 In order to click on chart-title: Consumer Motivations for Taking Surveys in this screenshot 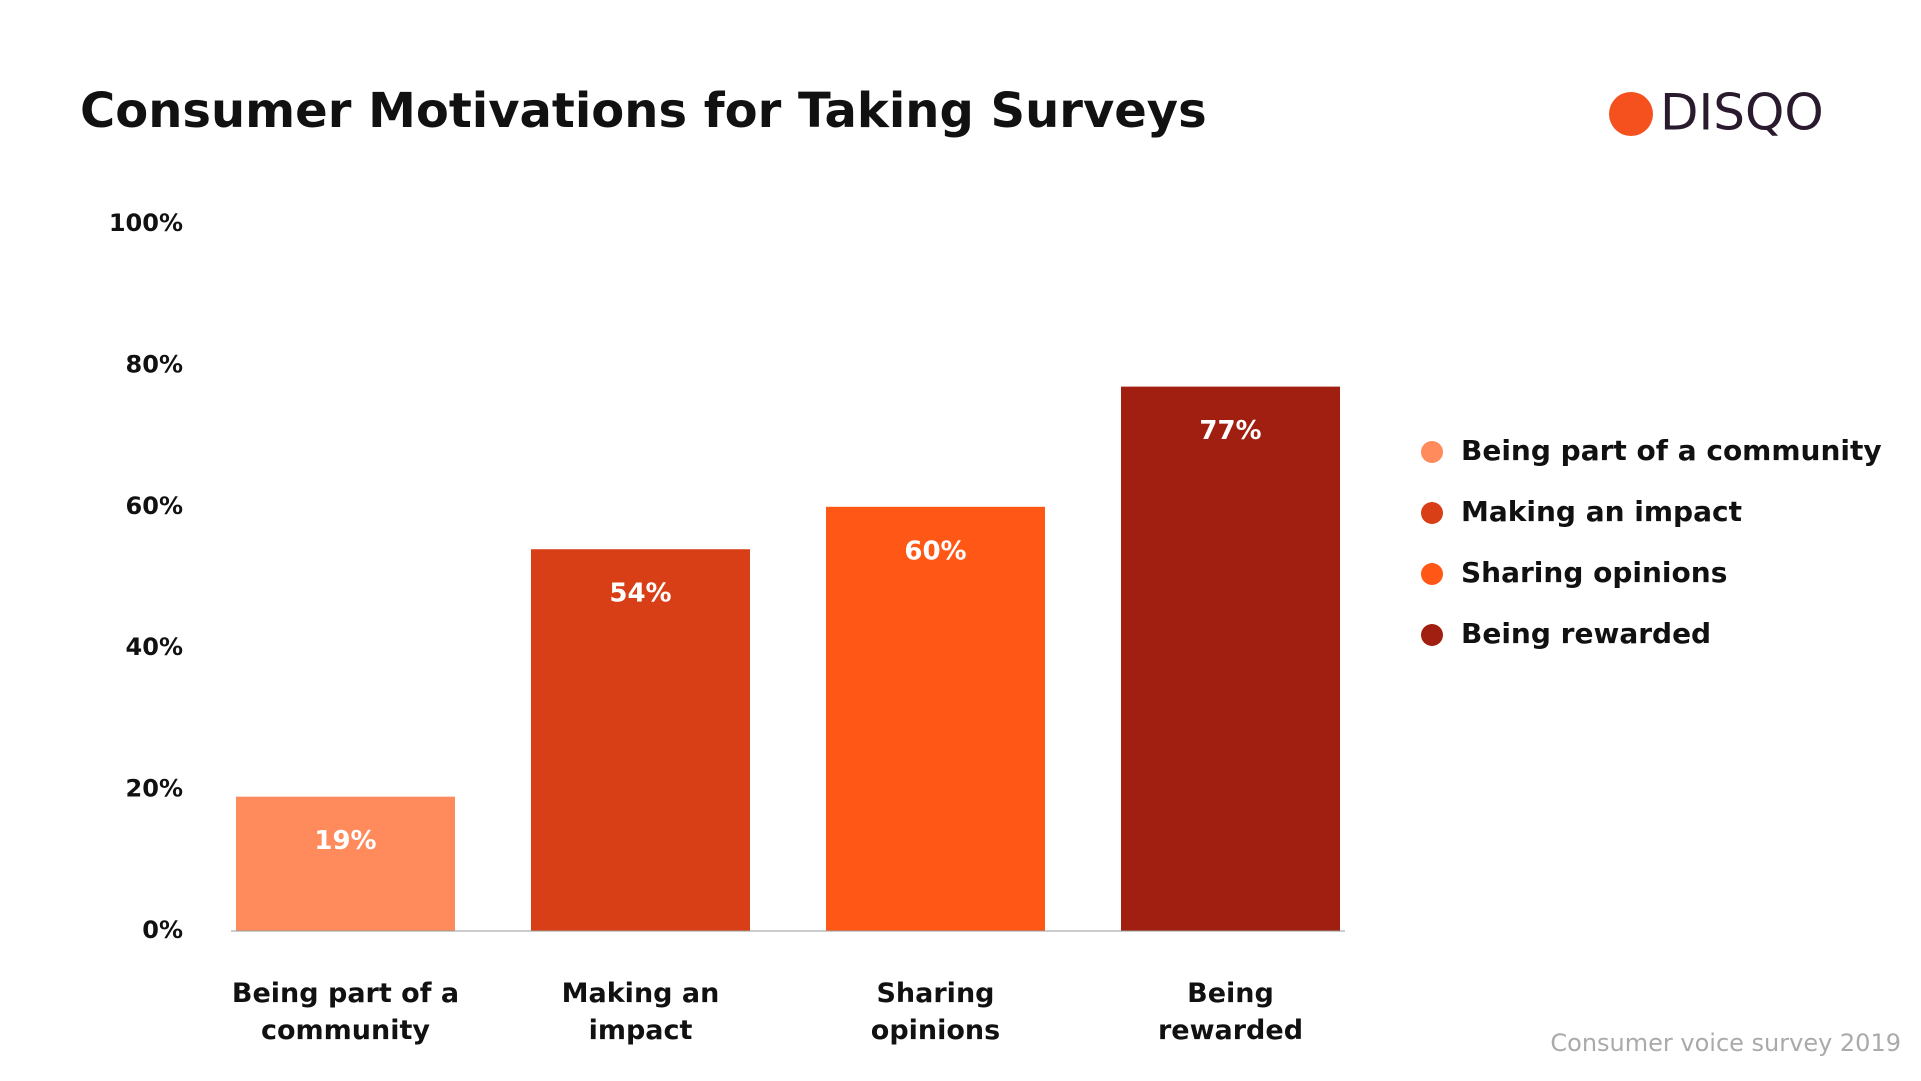, I will do `click(643, 111)`.